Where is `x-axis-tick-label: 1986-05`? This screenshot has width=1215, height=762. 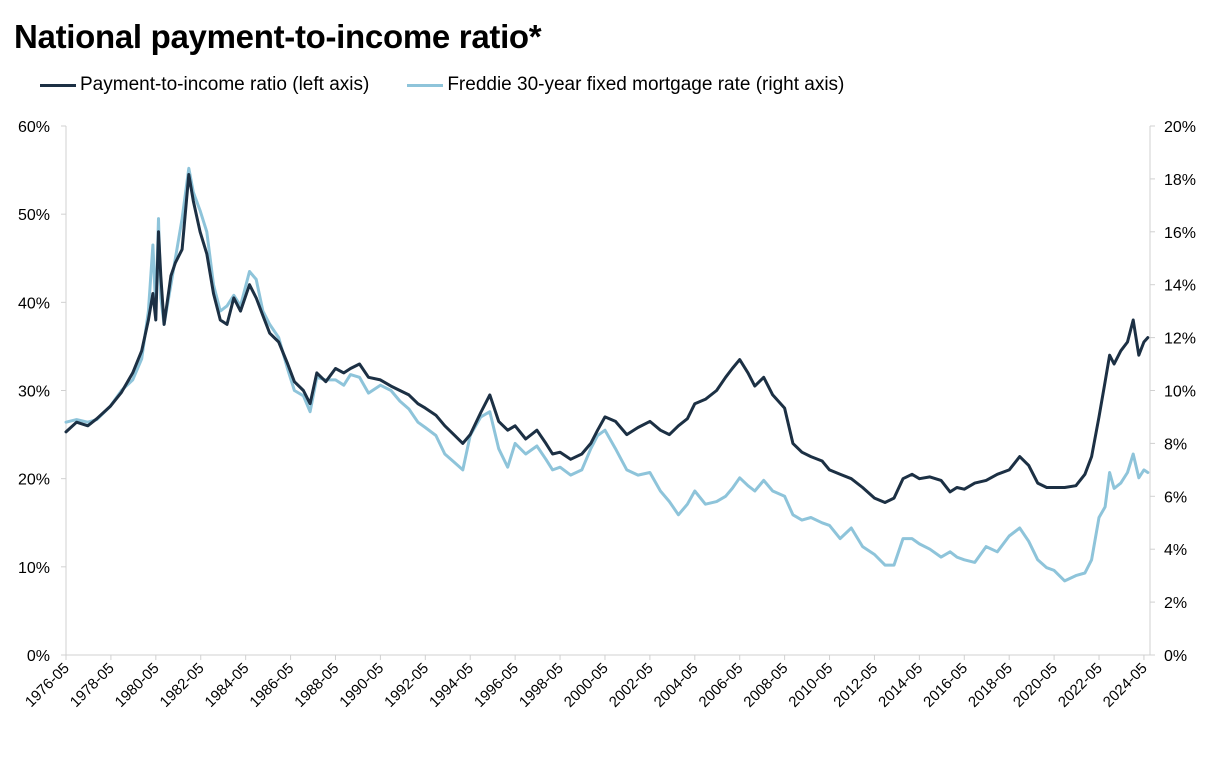 x-axis-tick-label: 1986-05 is located at coordinates (271, 685).